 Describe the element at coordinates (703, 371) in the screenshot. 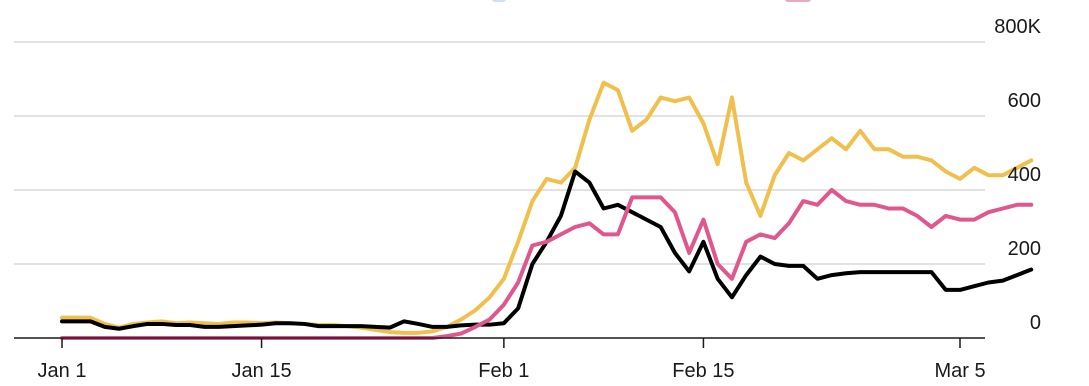

I see `x-tick-label: Feb 15` at that location.